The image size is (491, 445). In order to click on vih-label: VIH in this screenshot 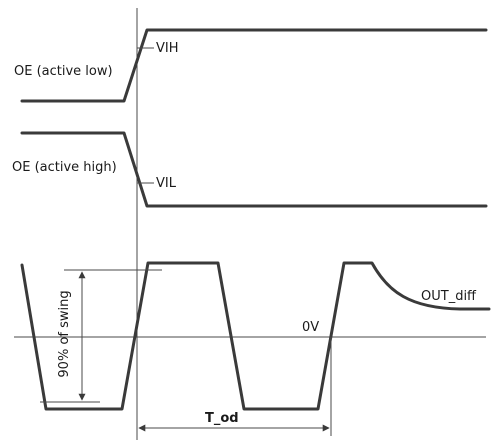, I will do `click(167, 48)`.